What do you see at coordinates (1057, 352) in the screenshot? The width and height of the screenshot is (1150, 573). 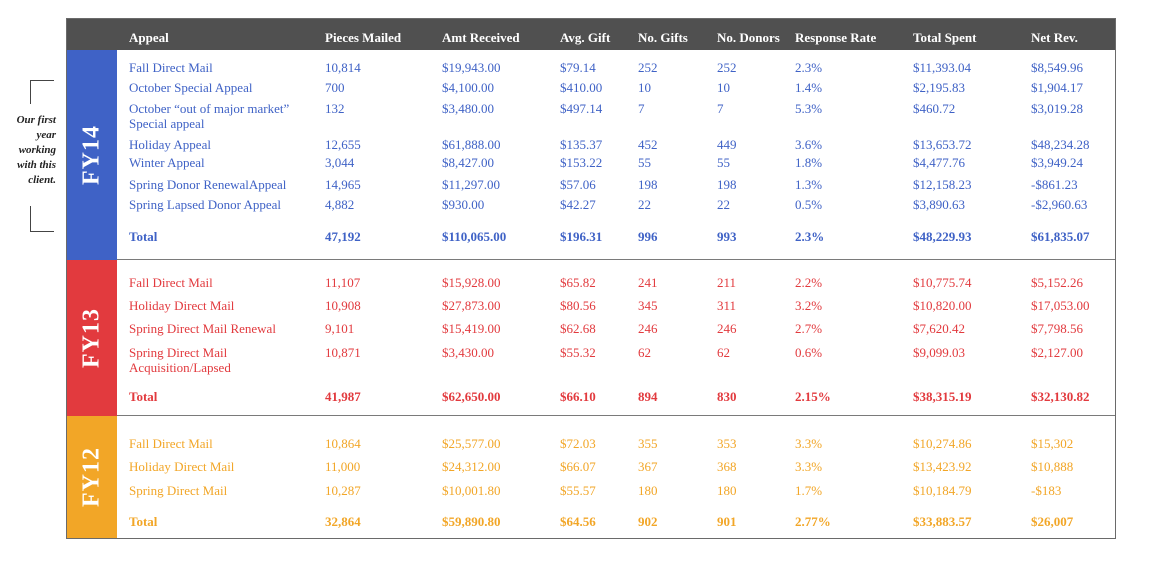 I see `row-net-rev: $2,127.00` at bounding box center [1057, 352].